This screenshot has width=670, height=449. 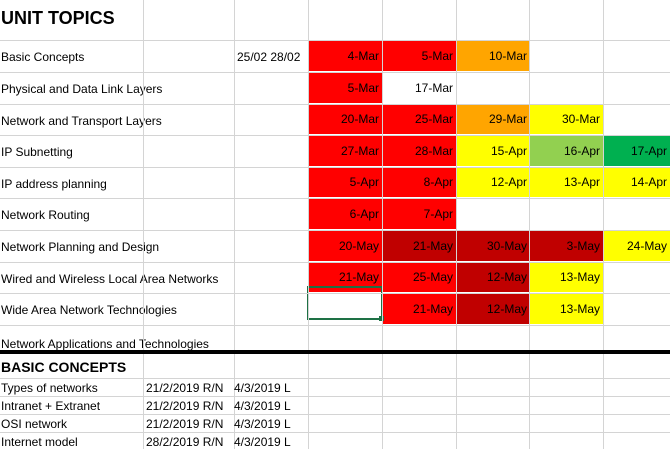 I want to click on concept-label: Intranet + Extranet, so click(x=51, y=406).